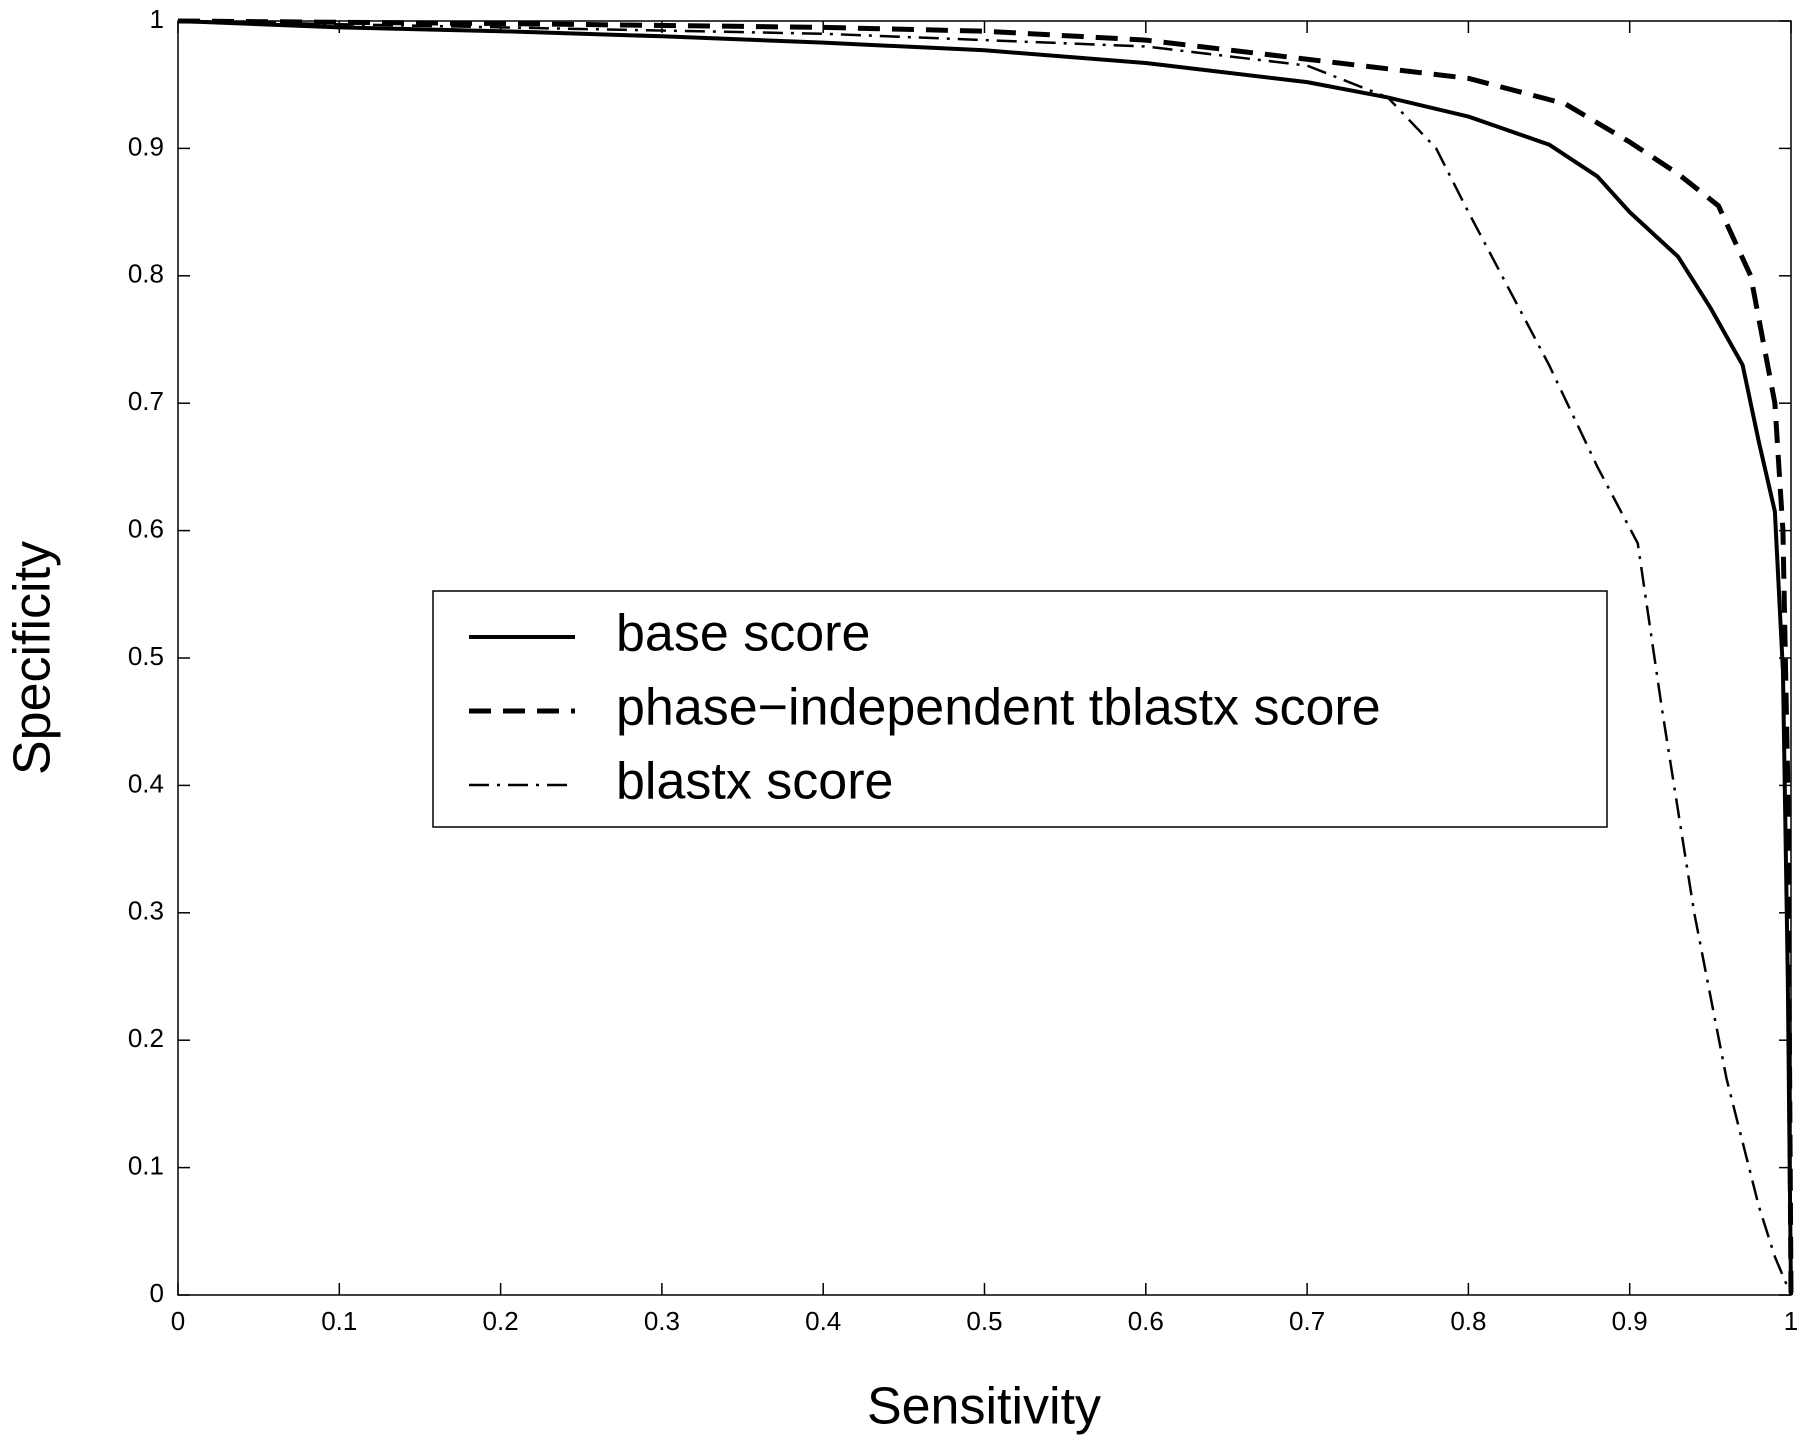  I want to click on x-tick-label: 1, so click(1791, 1321).